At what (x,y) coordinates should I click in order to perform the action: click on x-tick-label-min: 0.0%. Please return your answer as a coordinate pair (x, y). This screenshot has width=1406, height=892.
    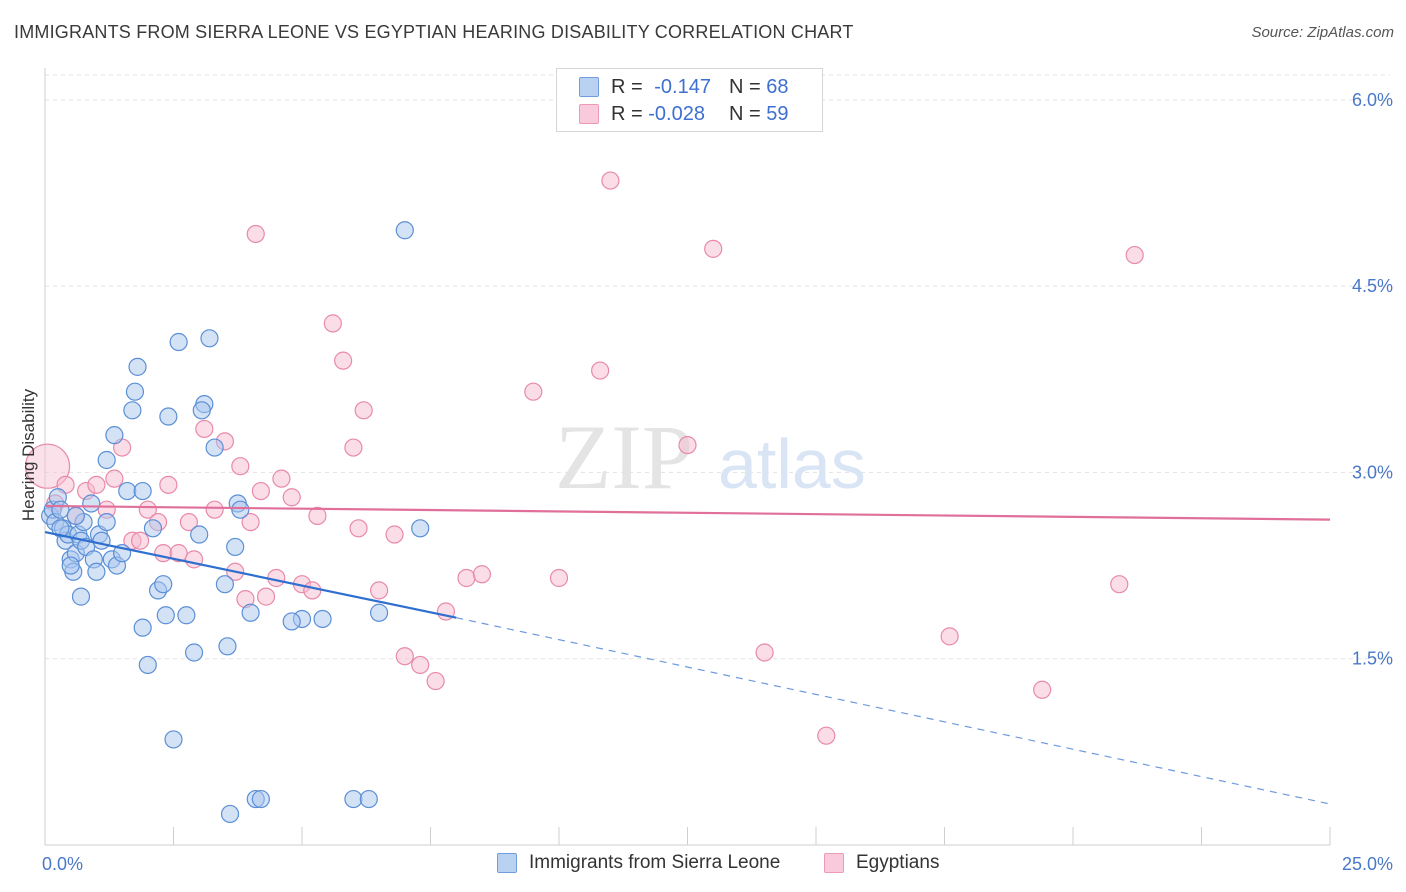
    Looking at the image, I should click on (62, 864).